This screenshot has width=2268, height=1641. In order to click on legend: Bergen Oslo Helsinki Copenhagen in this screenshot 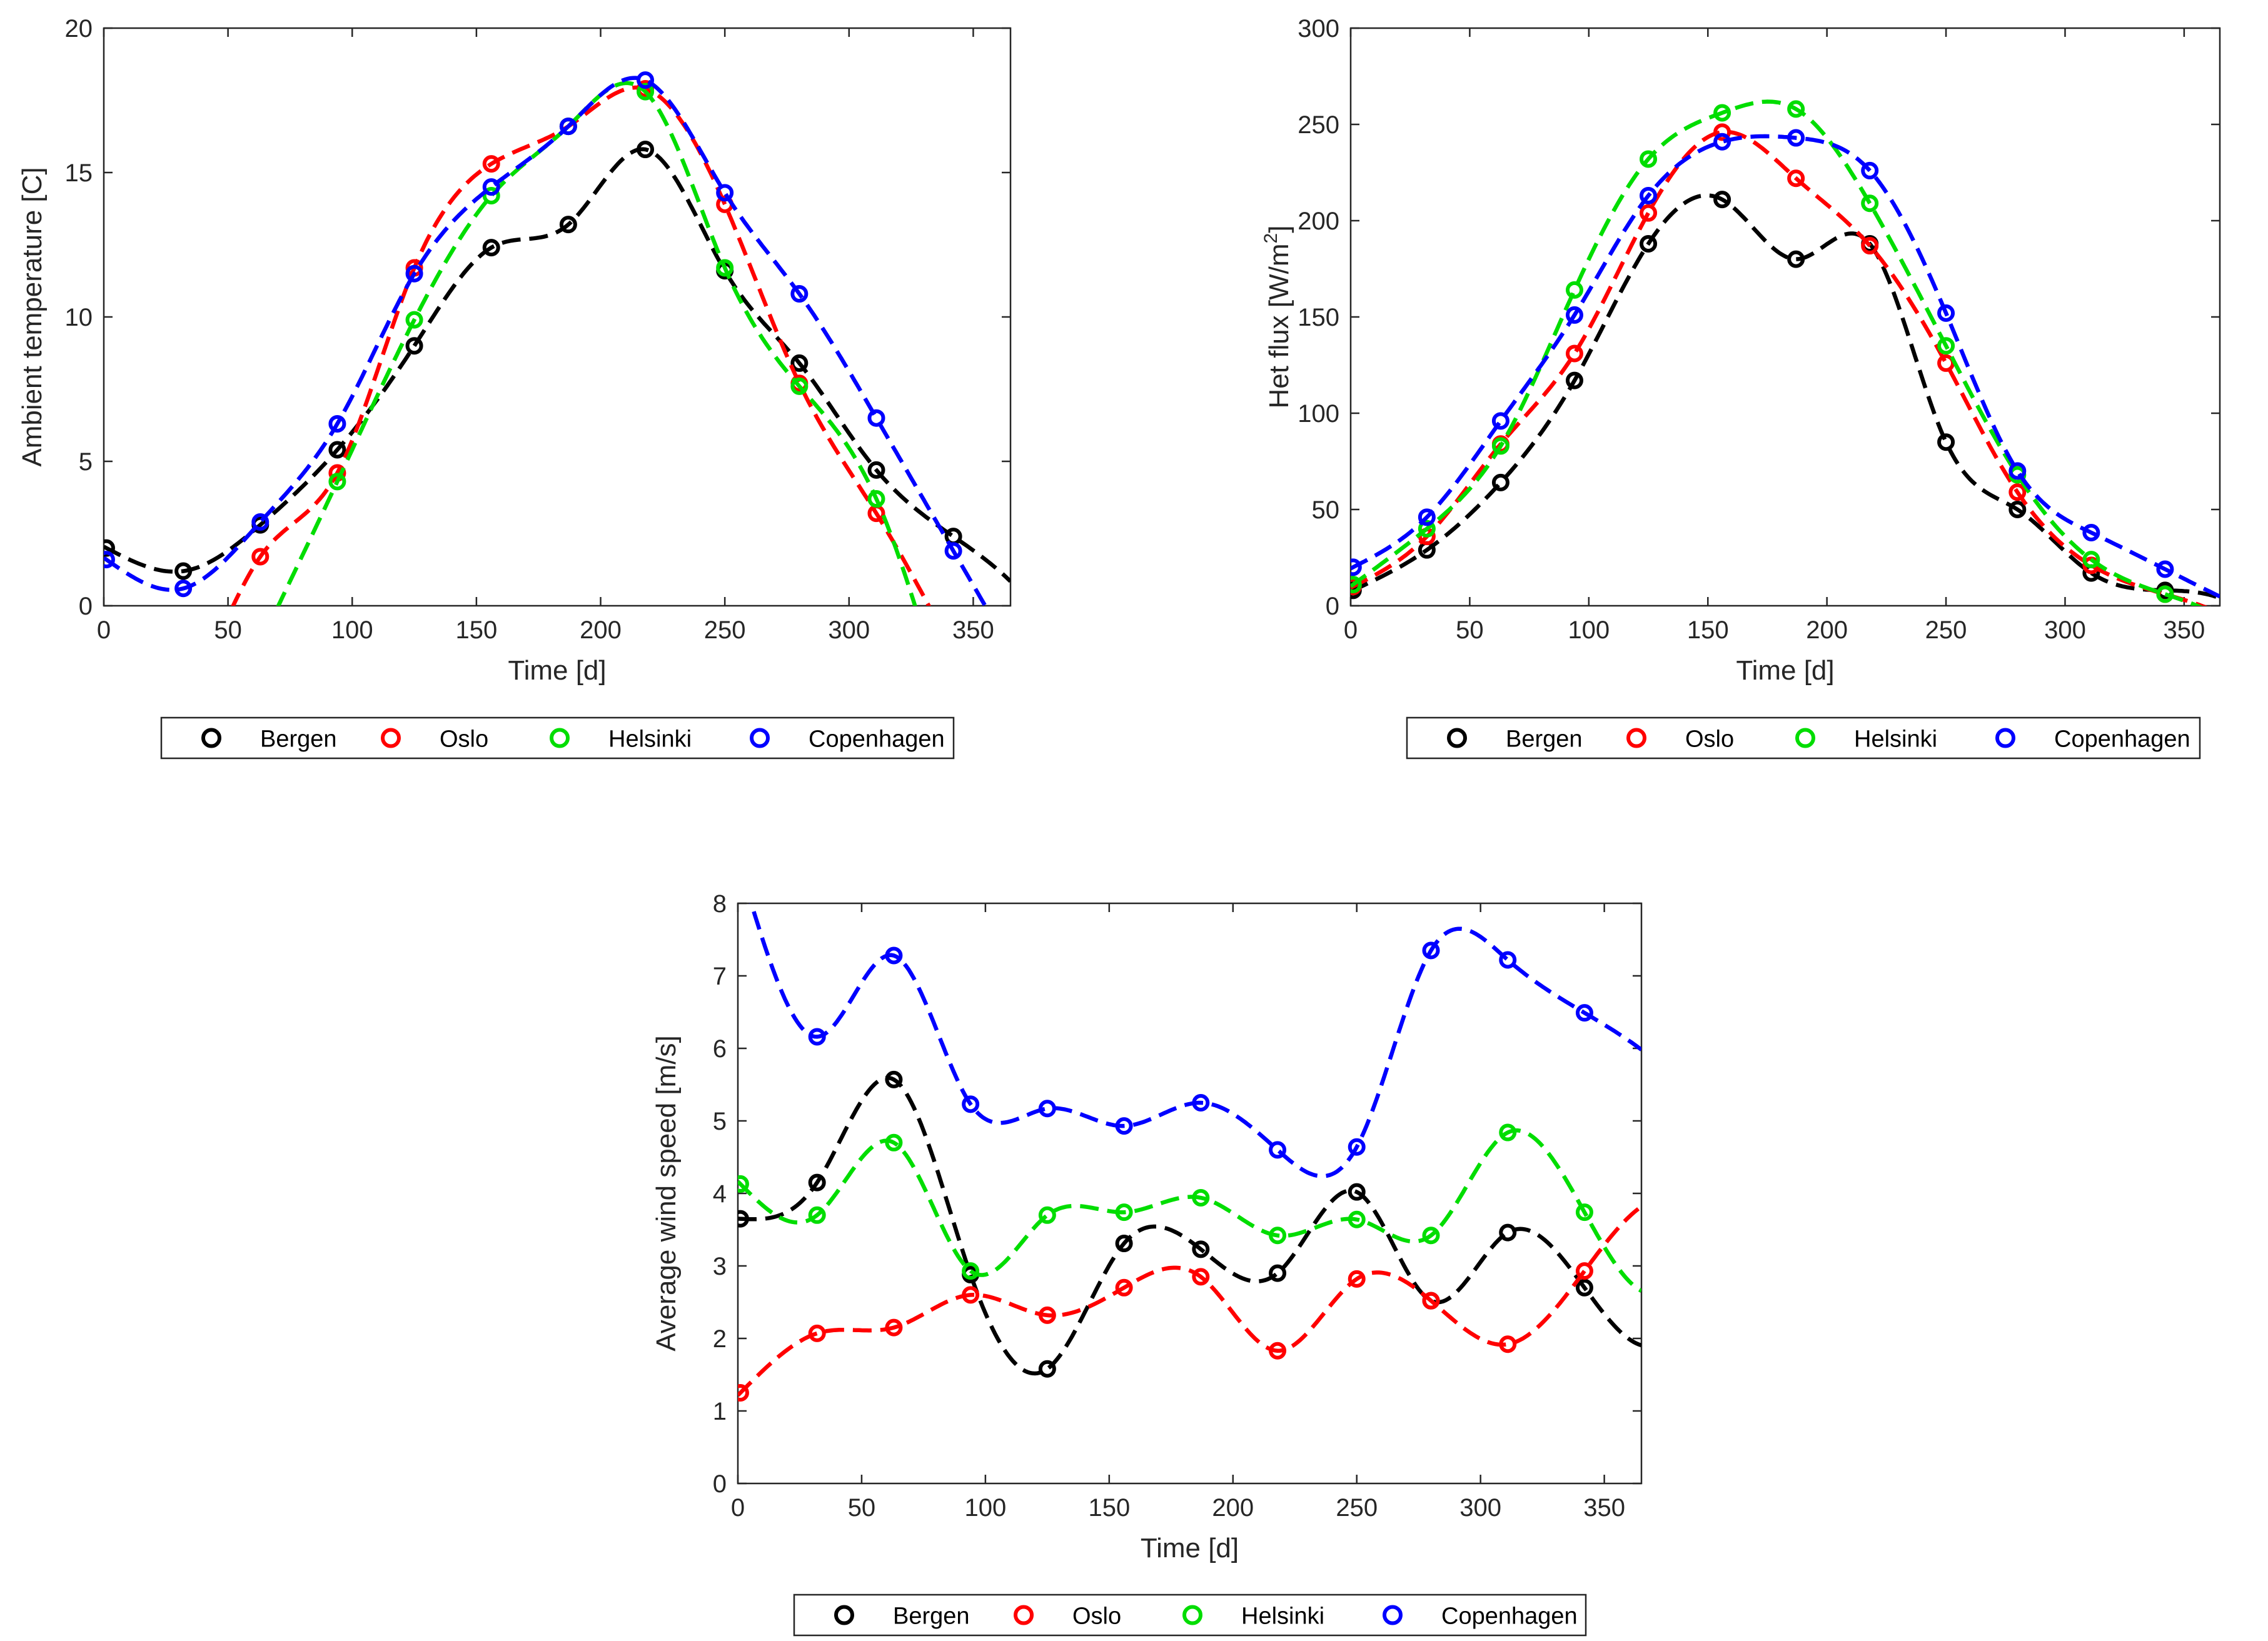, I will do `click(558, 738)`.